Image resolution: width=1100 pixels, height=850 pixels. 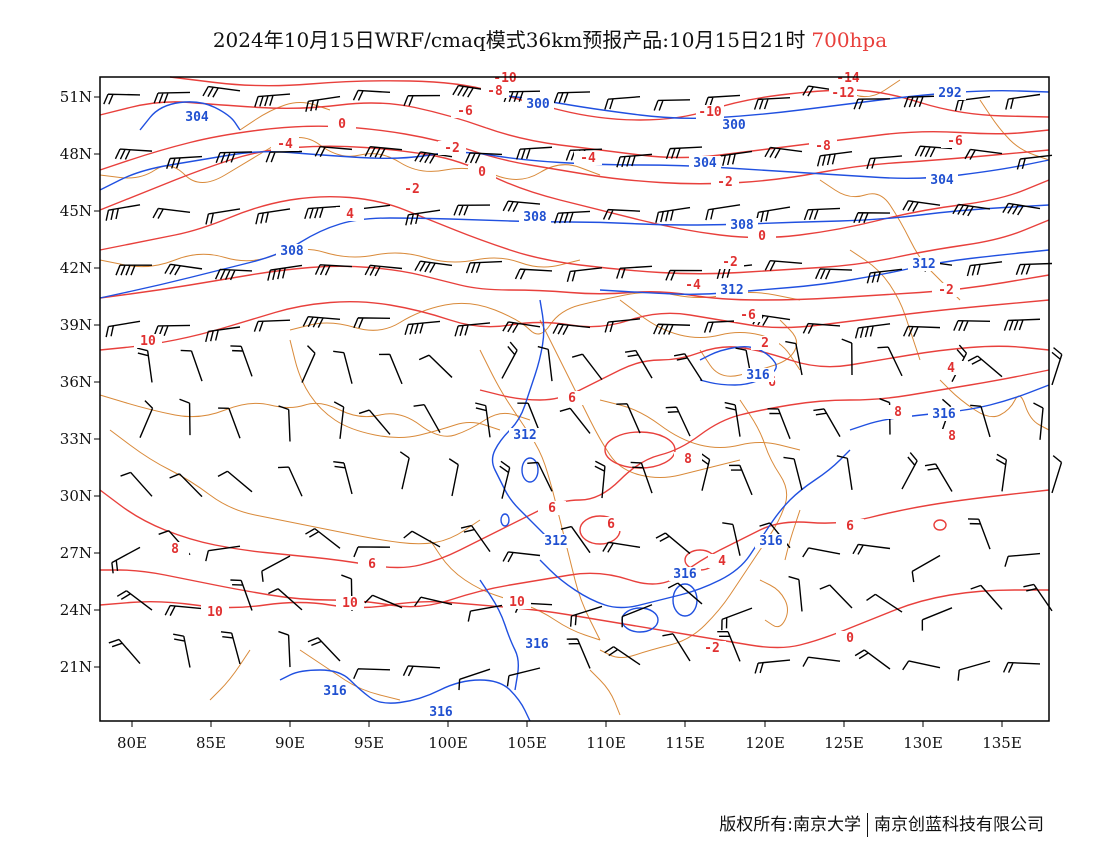 I want to click on temperature-label: 6, so click(x=850, y=526).